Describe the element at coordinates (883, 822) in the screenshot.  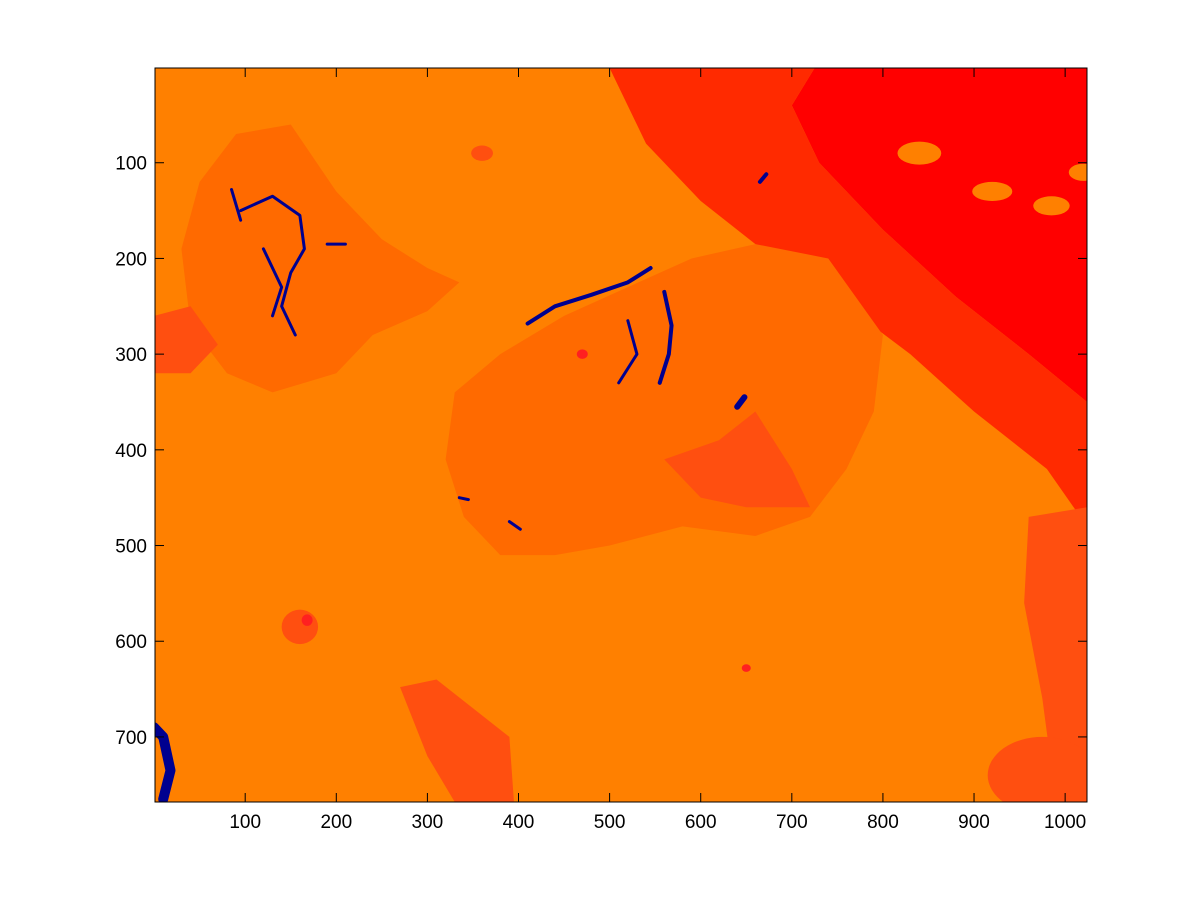
I see `x-tick-label: 800` at that location.